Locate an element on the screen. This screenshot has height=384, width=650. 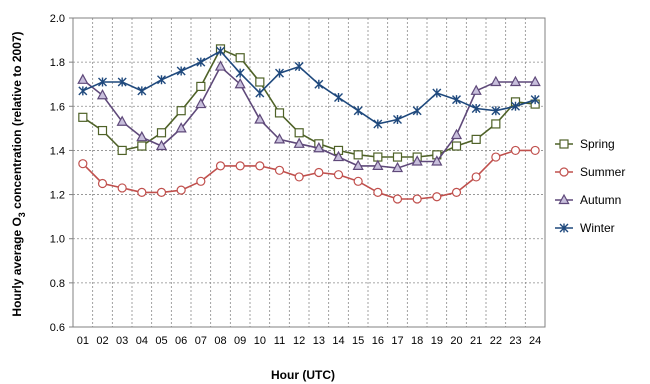
x-tick-label: 05 is located at coordinates (161, 341).